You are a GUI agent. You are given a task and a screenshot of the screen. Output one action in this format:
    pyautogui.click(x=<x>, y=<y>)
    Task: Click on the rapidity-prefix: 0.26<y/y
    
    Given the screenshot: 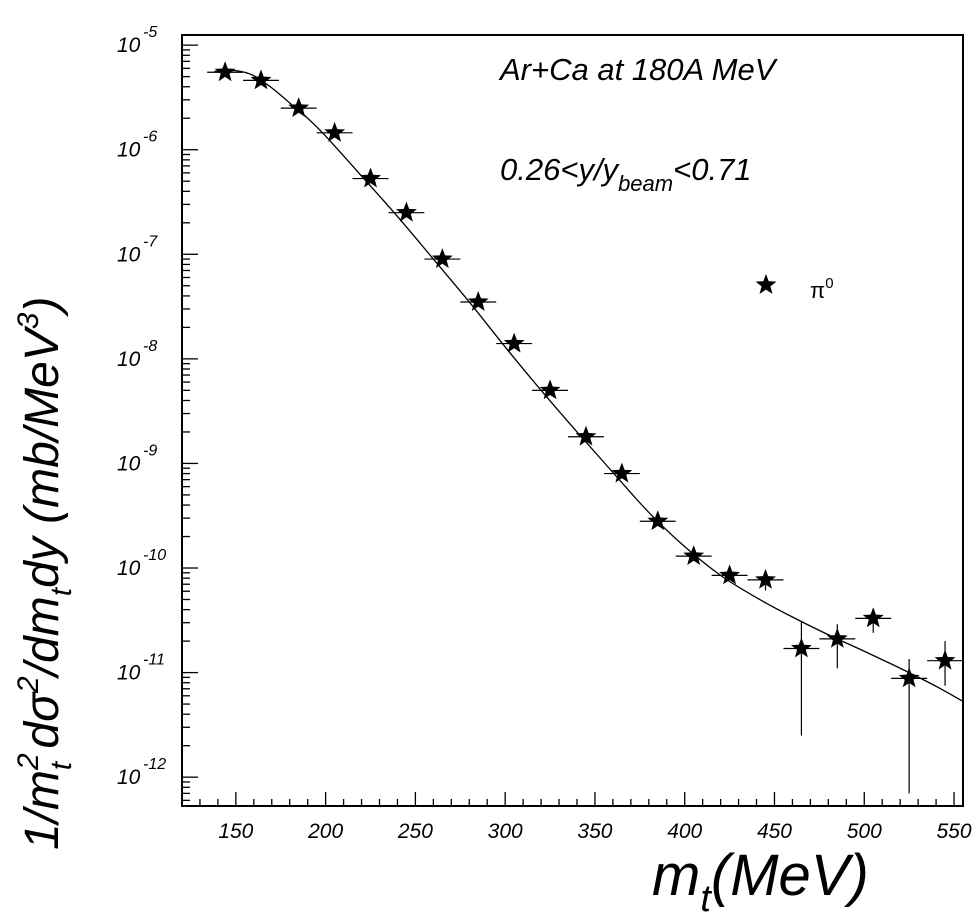 What is the action you would take?
    pyautogui.click(x=560, y=169)
    